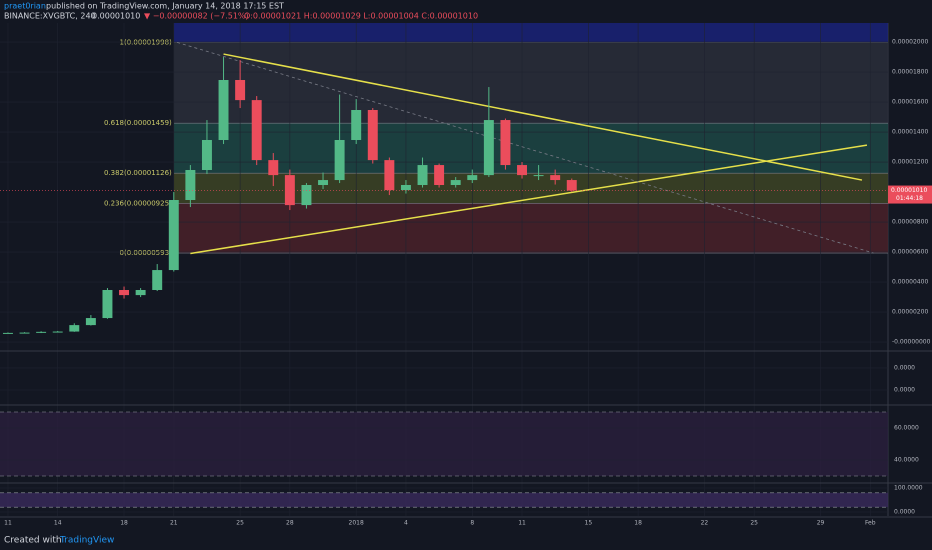  What do you see at coordinates (910, 162) in the screenshot?
I see `y-tick-label: 0.00001200` at bounding box center [910, 162].